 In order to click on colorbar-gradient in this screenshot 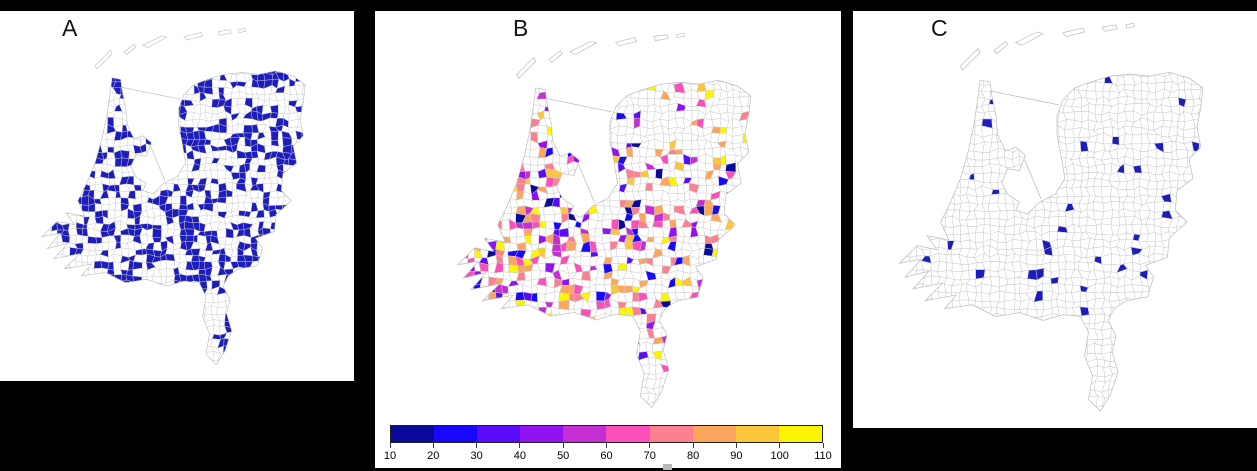, I will do `click(606, 434)`.